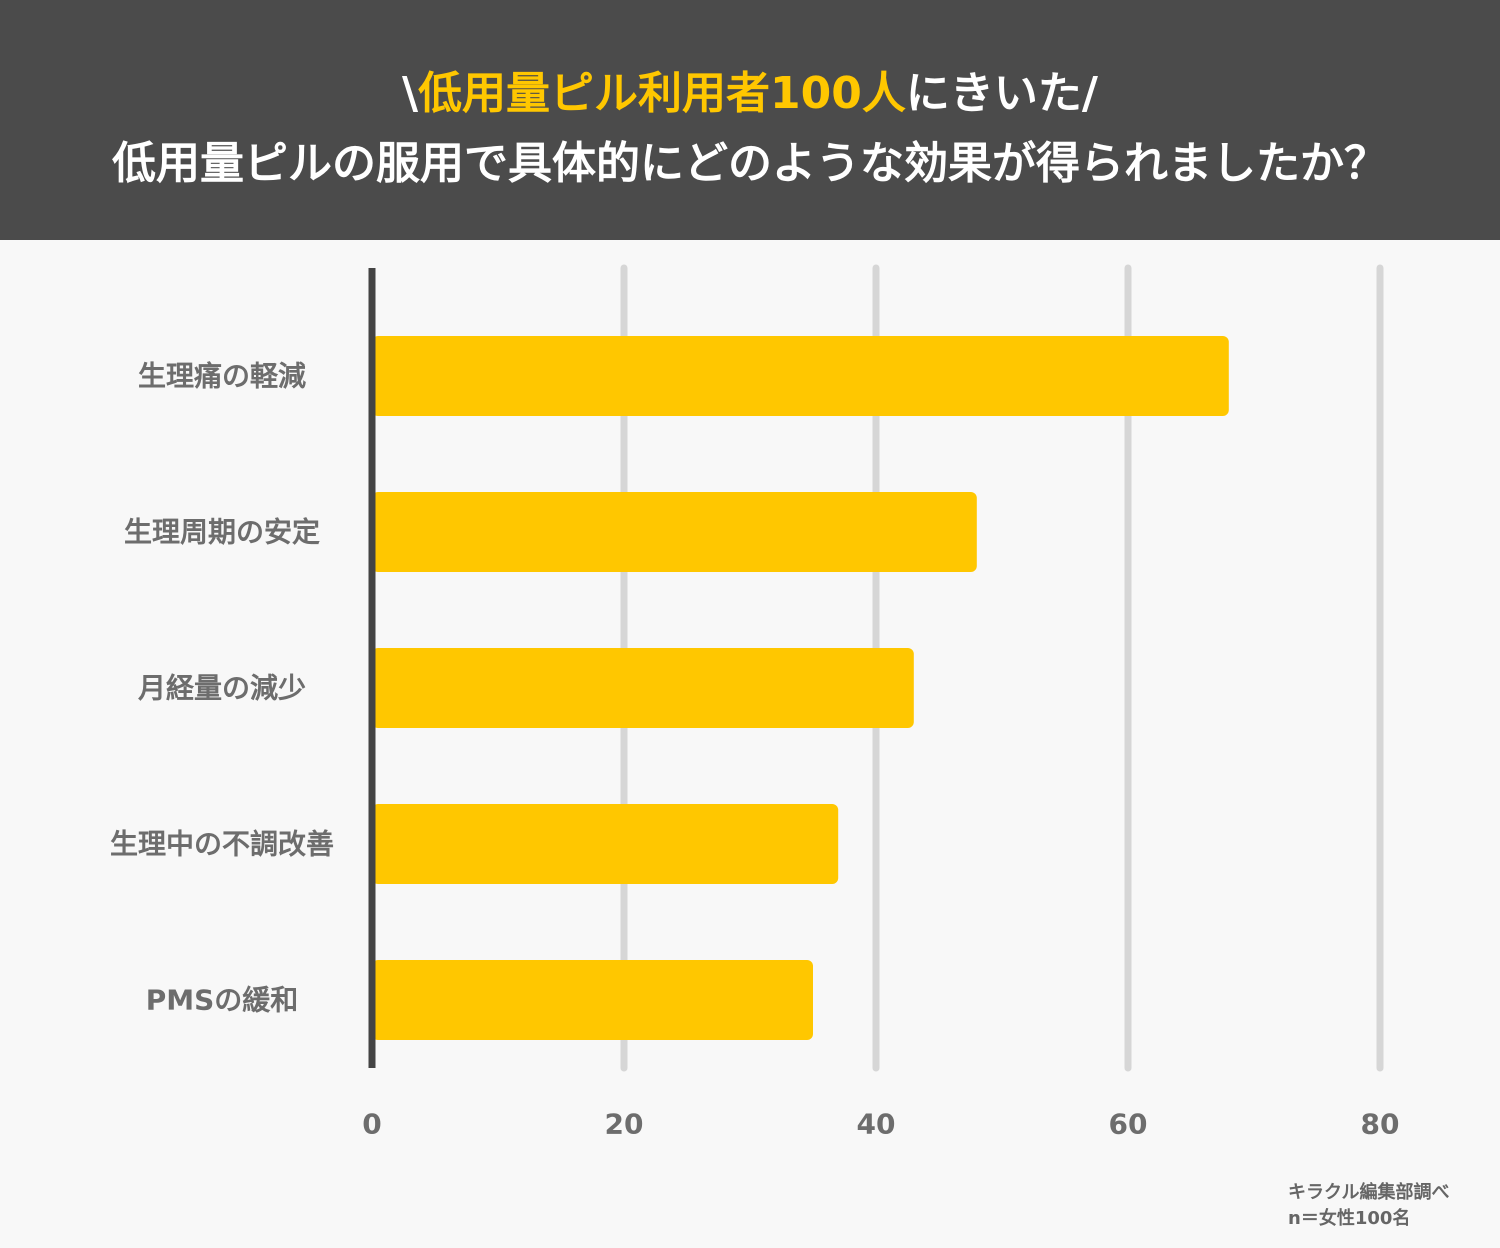  I want to click on tick-label-20: 20, so click(624, 1124).